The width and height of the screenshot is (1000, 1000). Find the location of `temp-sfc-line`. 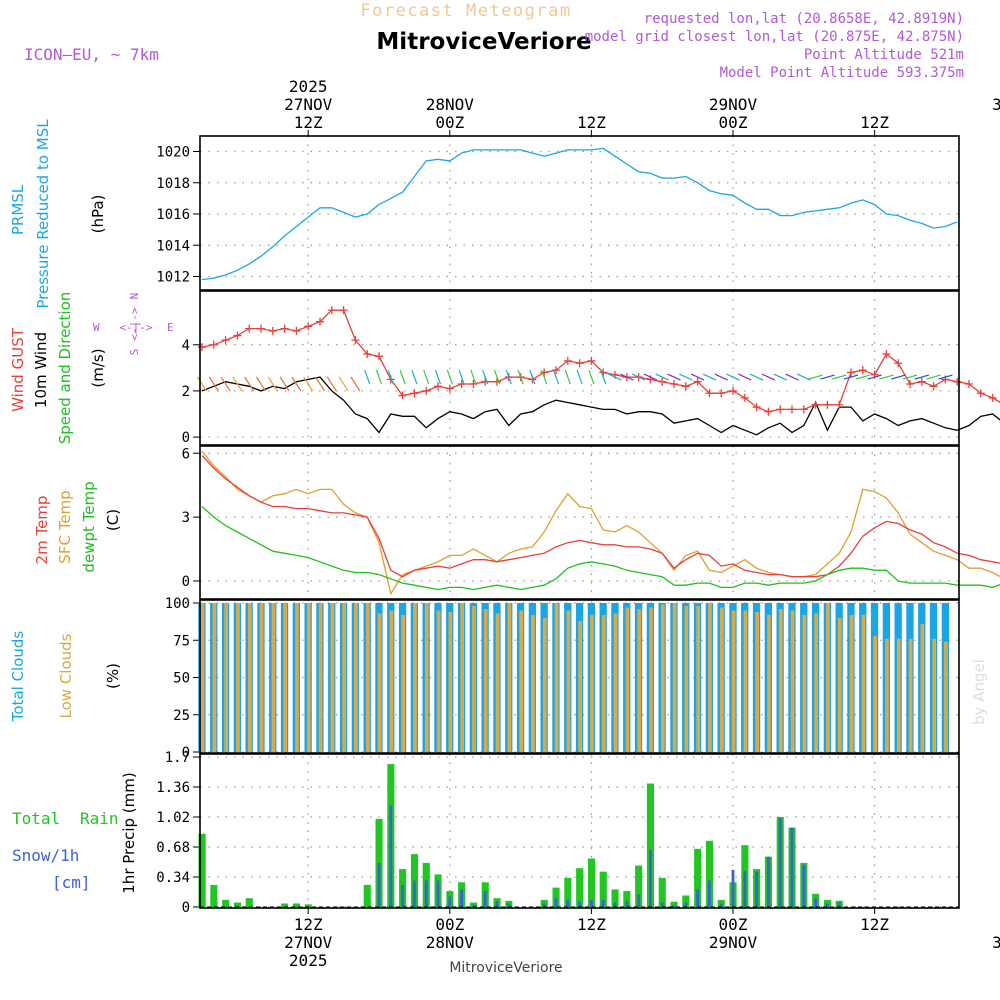

temp-sfc-line is located at coordinates (600, 523).